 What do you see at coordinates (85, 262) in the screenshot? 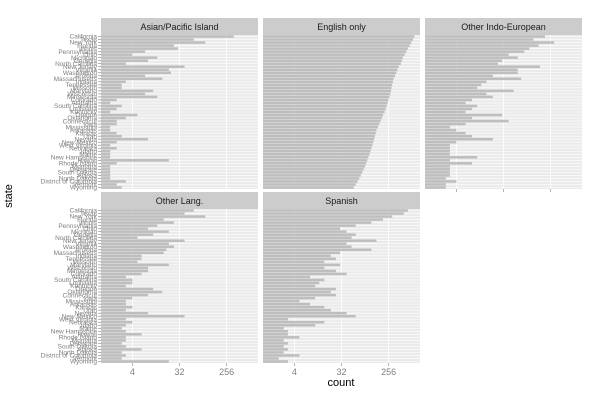
I see `y-tick-label: Missouri` at bounding box center [85, 262].